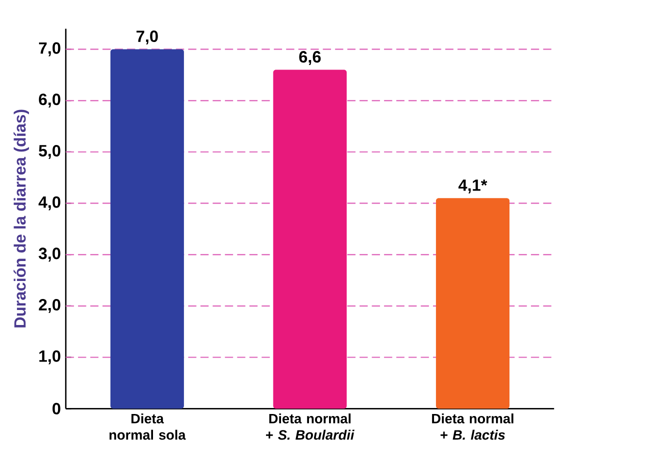 The height and width of the screenshot is (459, 654). Describe the element at coordinates (49, 306) in the screenshot. I see `y-tick-label: 2,0` at that location.